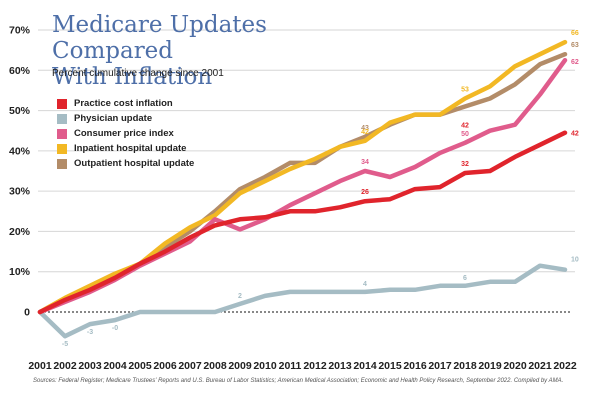 This screenshot has height=400, width=600. What do you see at coordinates (20, 192) in the screenshot?
I see `y-tick-label: 30%` at bounding box center [20, 192].